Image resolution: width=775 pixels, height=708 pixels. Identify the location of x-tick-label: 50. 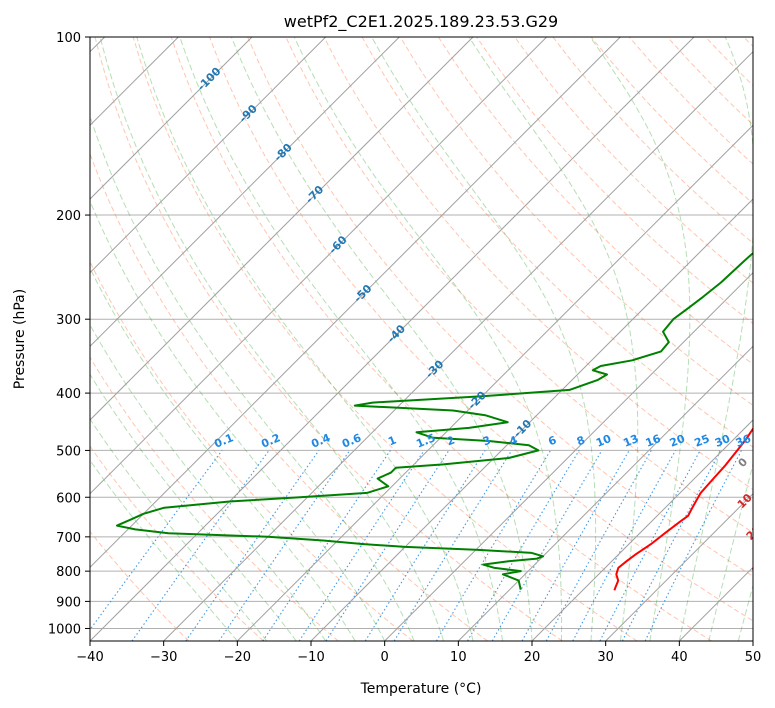
(753, 657).